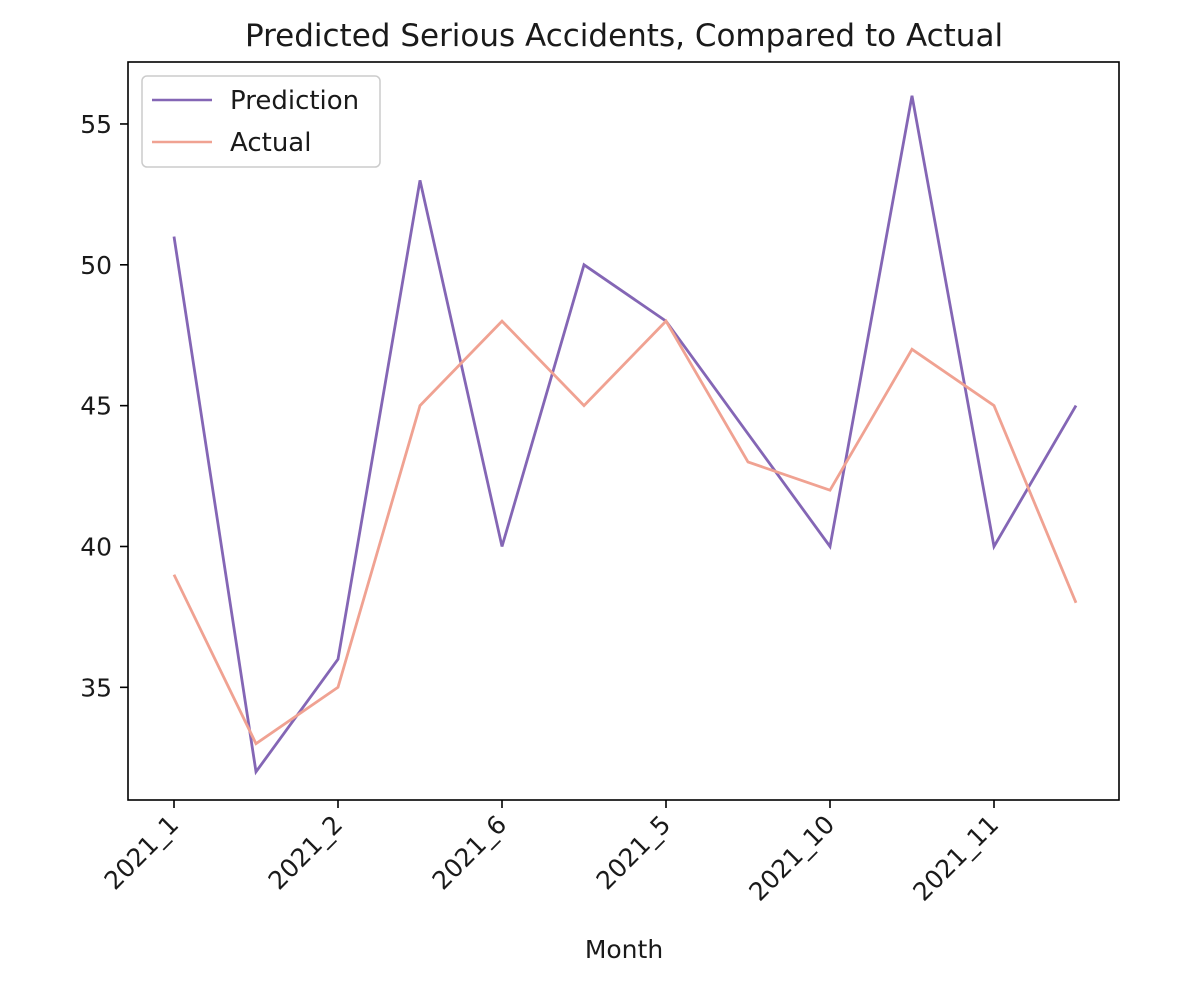 The image size is (1184, 998). I want to click on y-tick-label: 45, so click(96, 406).